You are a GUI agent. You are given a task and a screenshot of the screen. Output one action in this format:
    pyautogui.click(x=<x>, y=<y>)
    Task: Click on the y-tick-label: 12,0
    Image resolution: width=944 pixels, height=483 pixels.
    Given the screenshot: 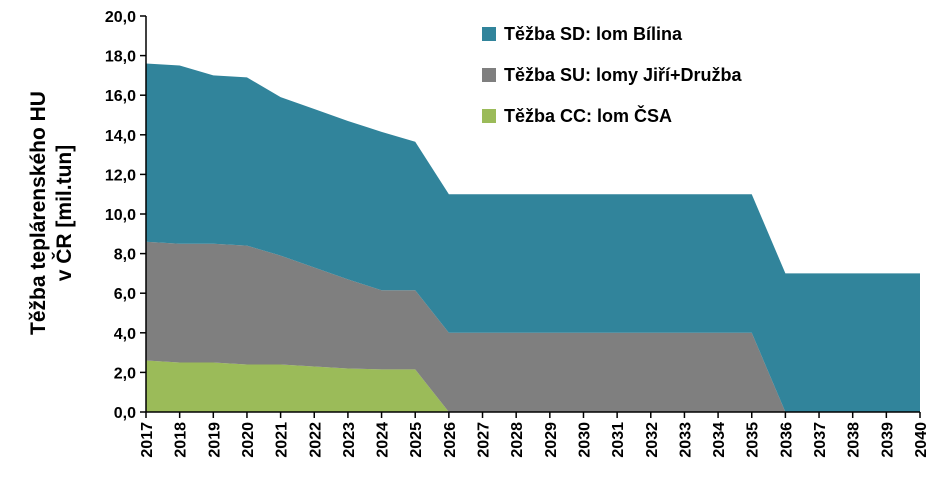 What is the action you would take?
    pyautogui.click(x=120, y=175)
    